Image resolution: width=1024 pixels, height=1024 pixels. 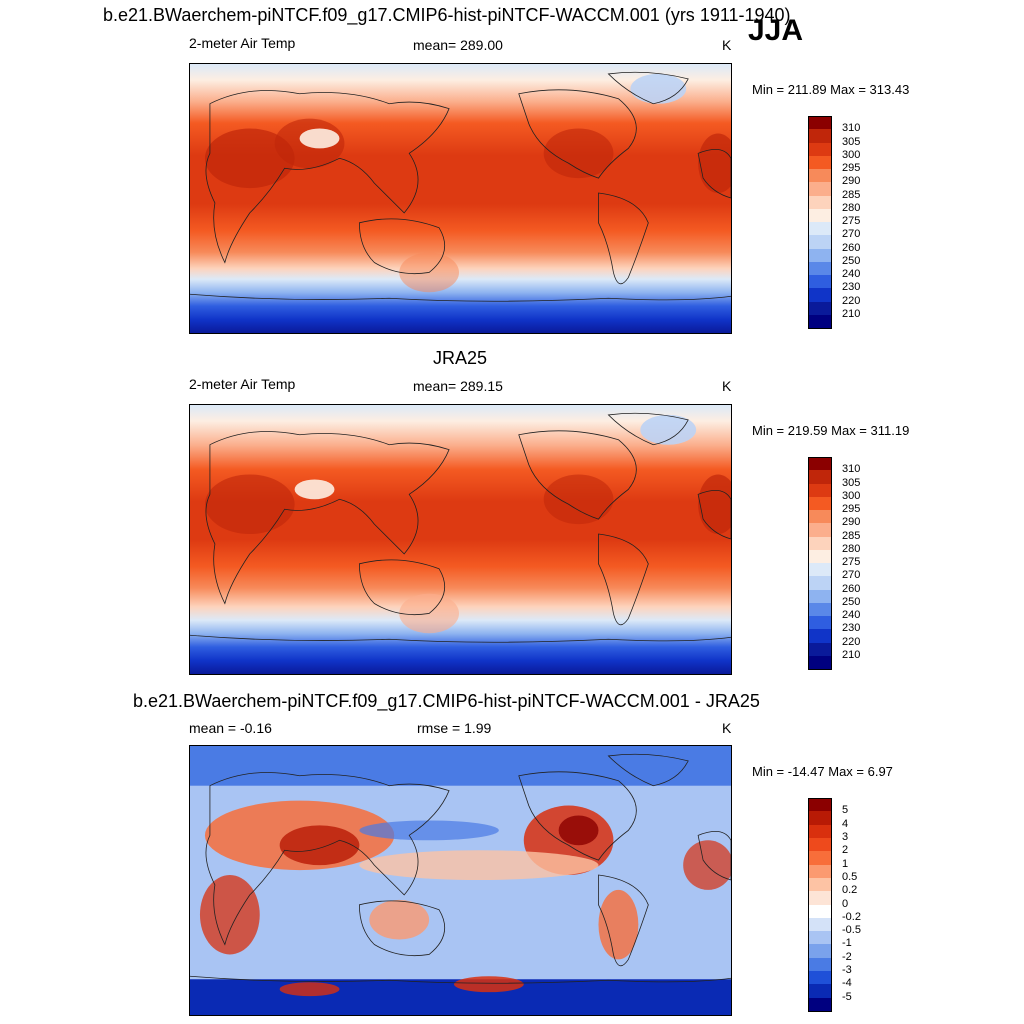 I want to click on colorbar-label: 4, so click(x=845, y=823).